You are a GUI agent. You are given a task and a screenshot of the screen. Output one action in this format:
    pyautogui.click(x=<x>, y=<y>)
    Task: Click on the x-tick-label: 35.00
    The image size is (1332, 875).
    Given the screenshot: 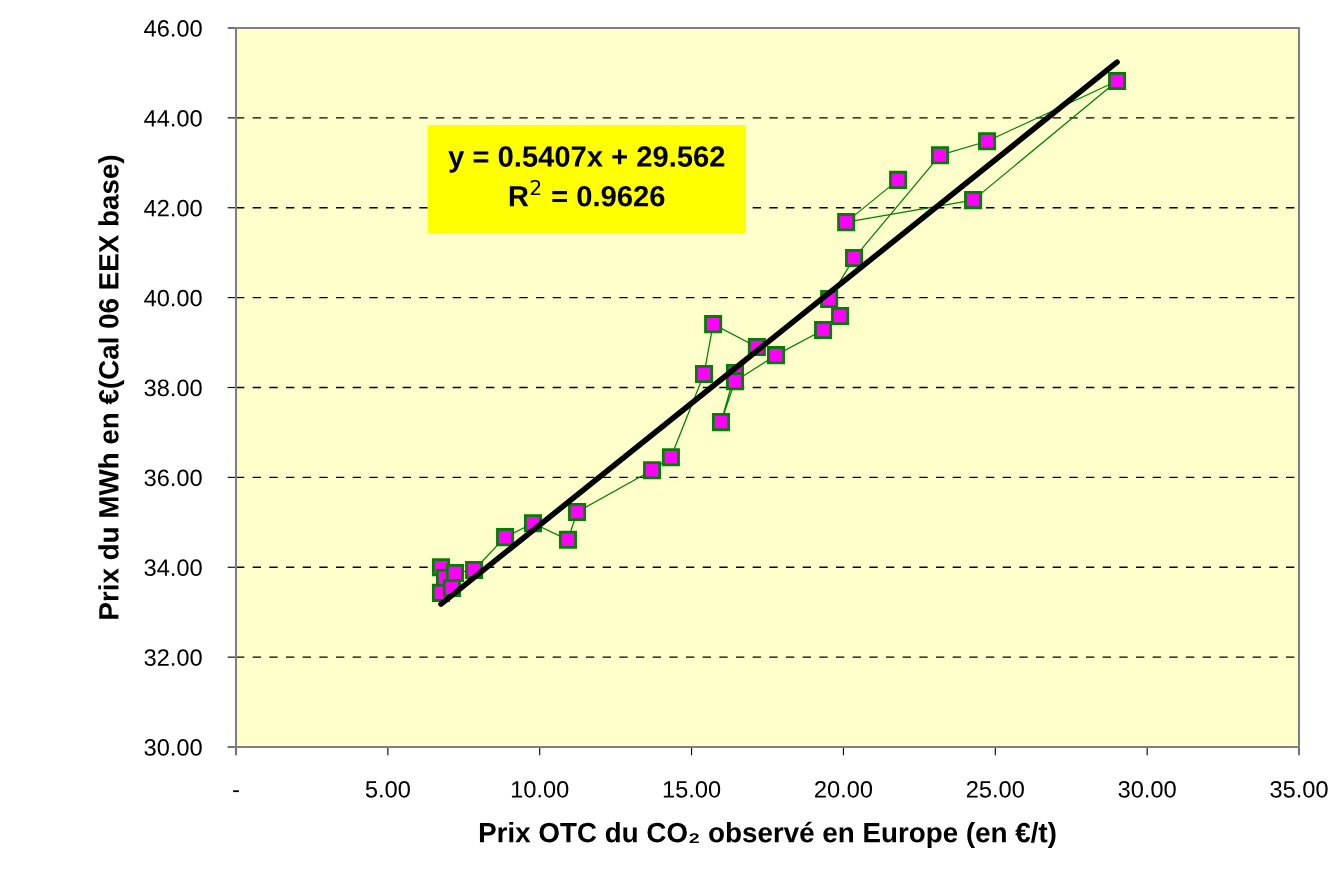 What is the action you would take?
    pyautogui.click(x=1299, y=789)
    